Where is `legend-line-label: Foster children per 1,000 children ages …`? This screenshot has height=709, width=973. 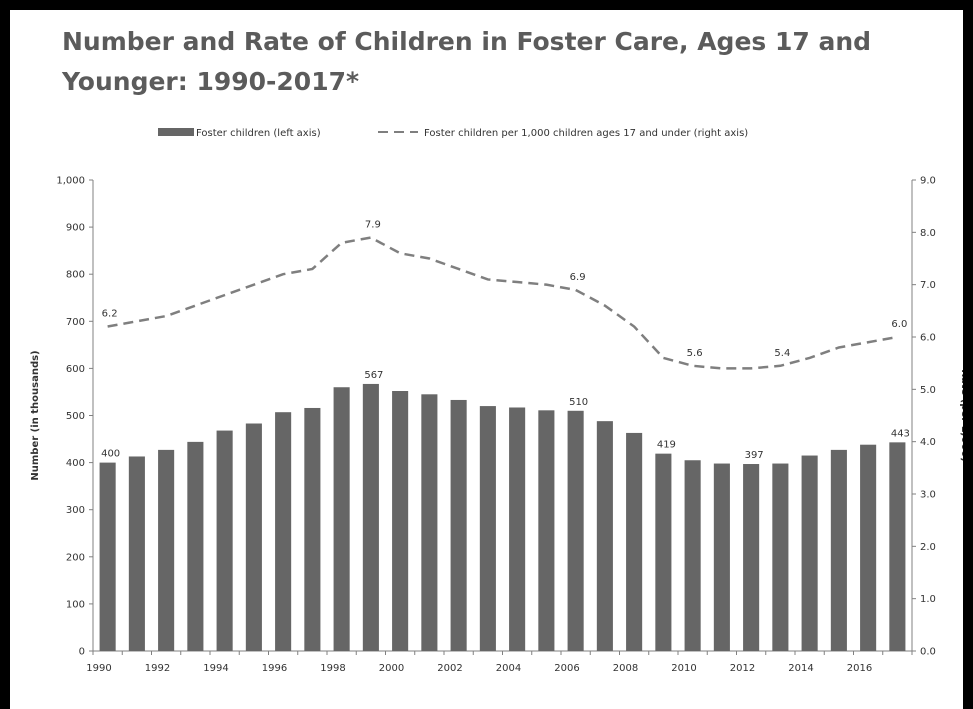 legend-line-label: Foster children per 1,000 children ages … is located at coordinates (586, 133).